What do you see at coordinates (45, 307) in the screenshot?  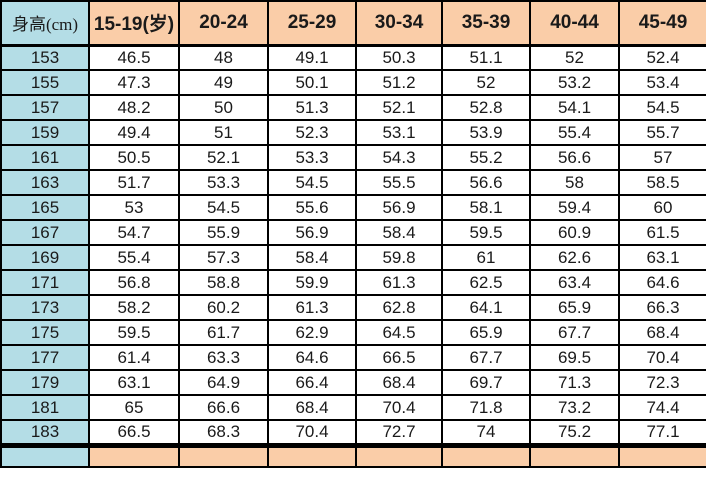 I see `height-value-cell: 173` at bounding box center [45, 307].